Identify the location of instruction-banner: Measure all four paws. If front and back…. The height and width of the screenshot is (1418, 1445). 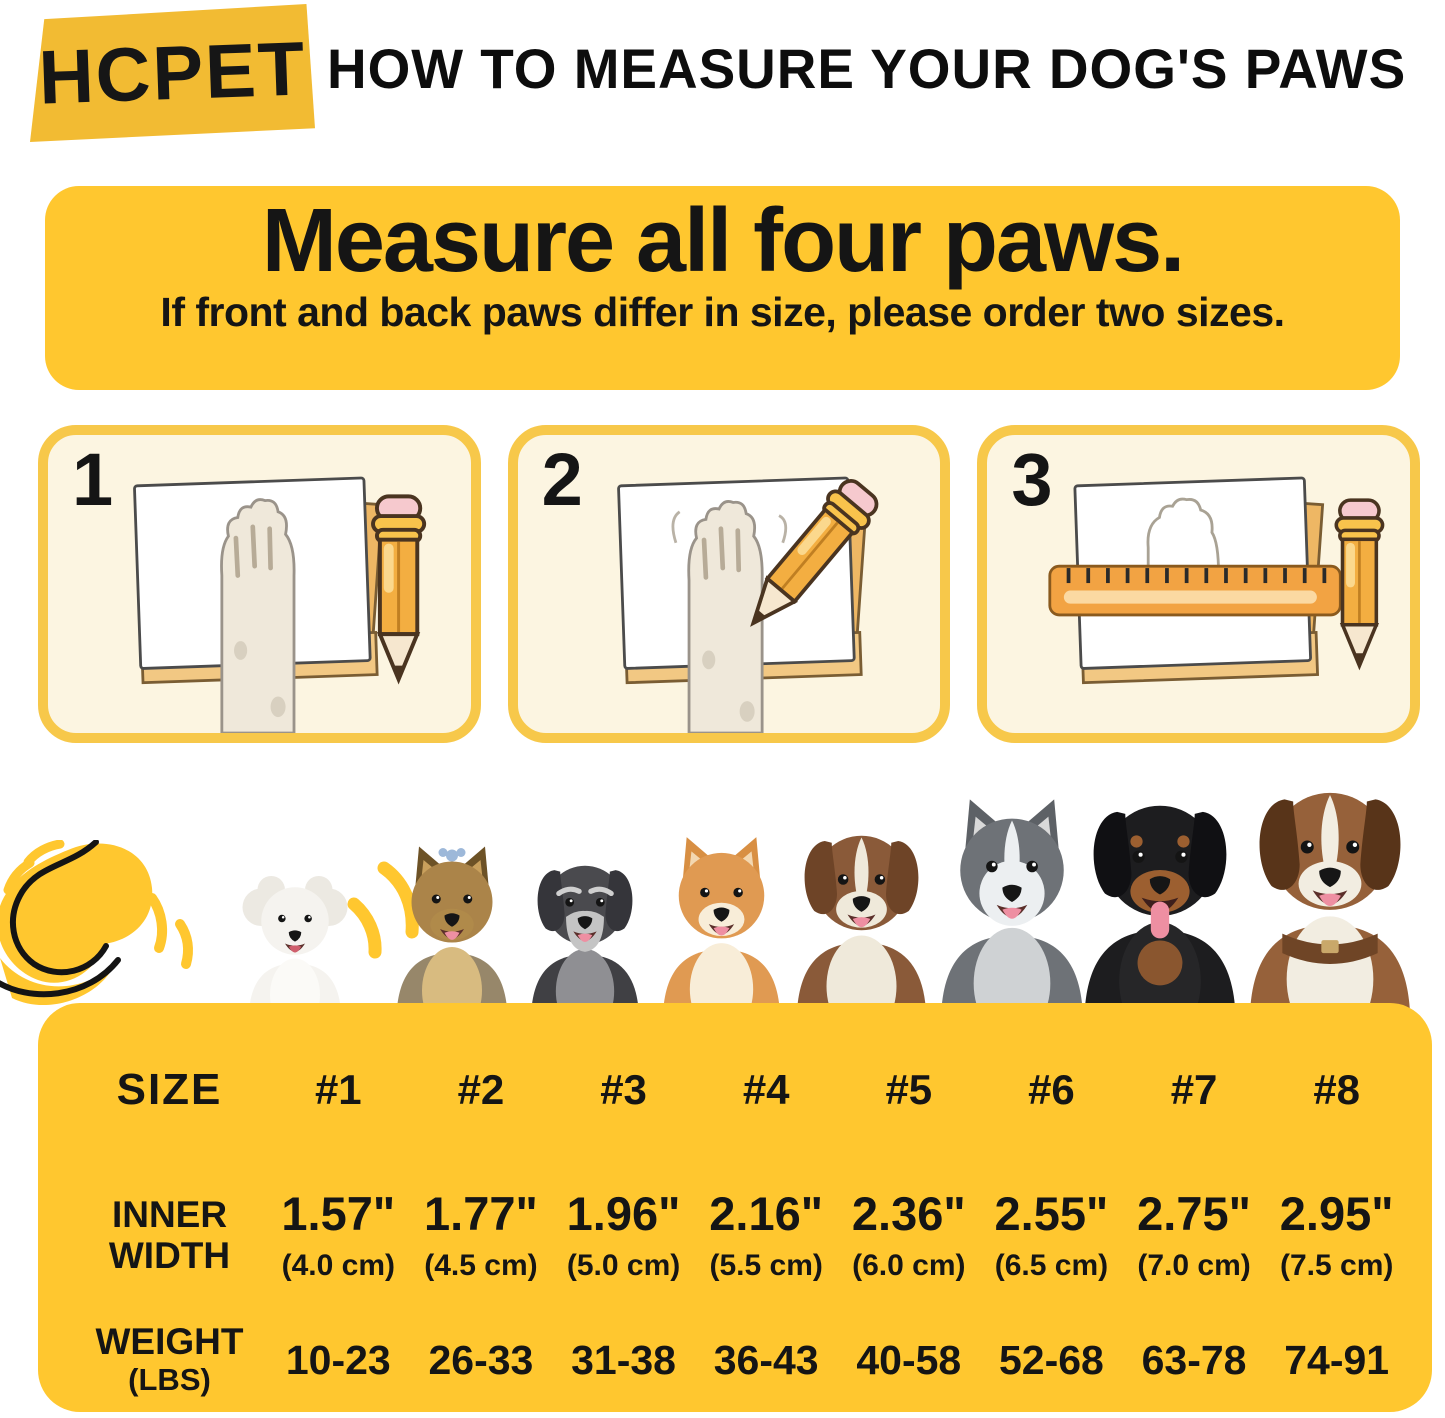
(722, 288).